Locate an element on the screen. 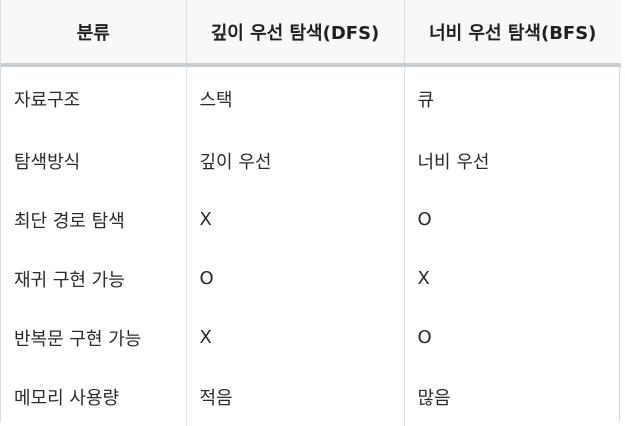 The image size is (625, 426). header-dfs: 깊이 우선 탐색(DFS) is located at coordinates (295, 33).